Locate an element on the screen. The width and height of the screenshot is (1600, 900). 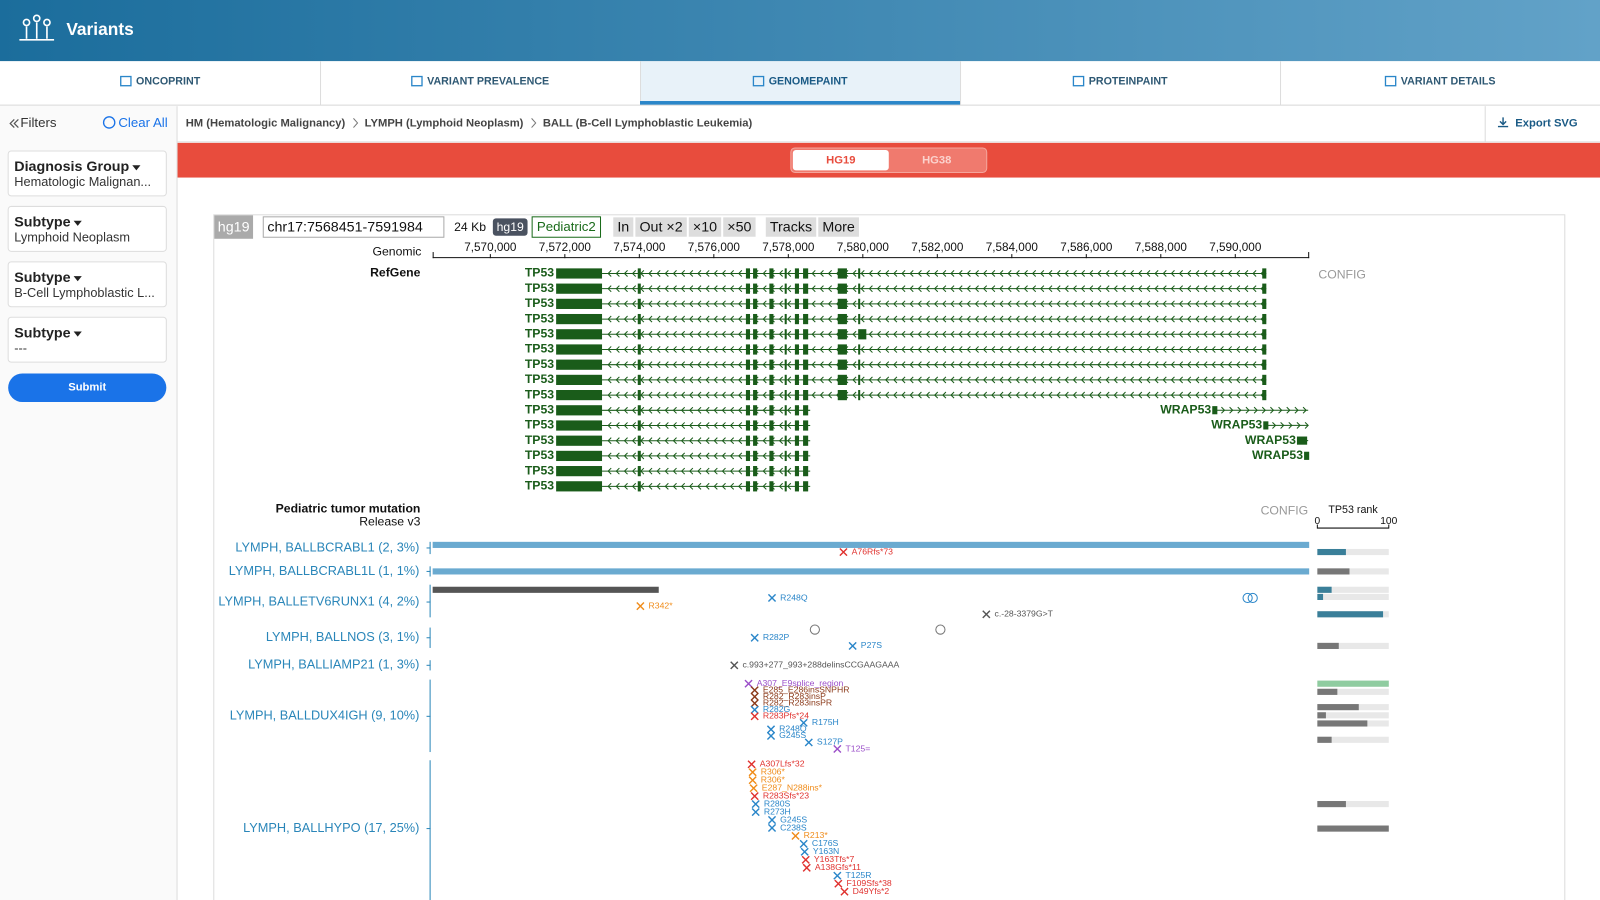
mutation-label: T125= is located at coordinates (858, 748).